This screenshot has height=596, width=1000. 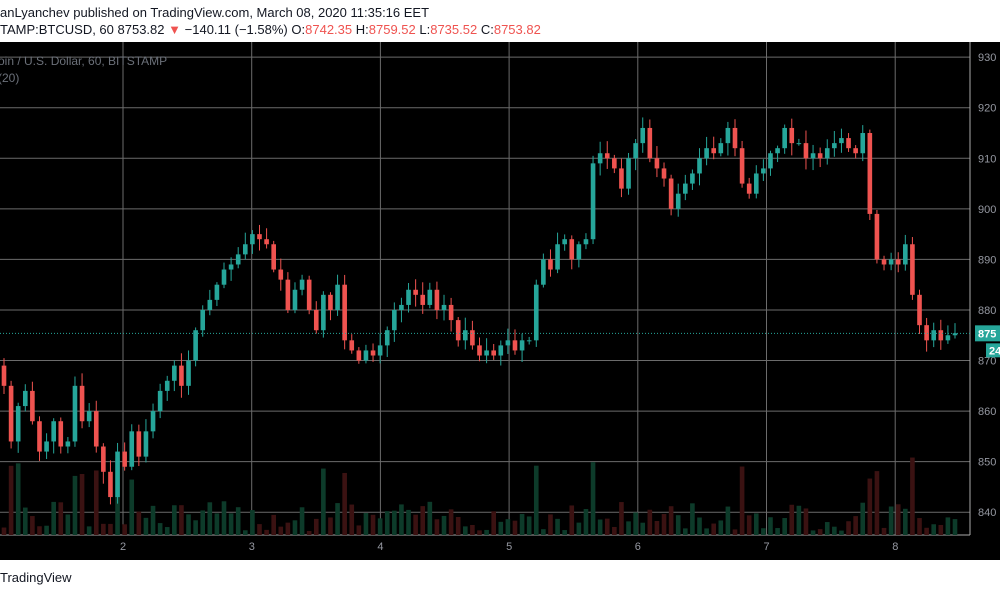 What do you see at coordinates (987, 109) in the screenshot?
I see `price-tick-label: 920` at bounding box center [987, 109].